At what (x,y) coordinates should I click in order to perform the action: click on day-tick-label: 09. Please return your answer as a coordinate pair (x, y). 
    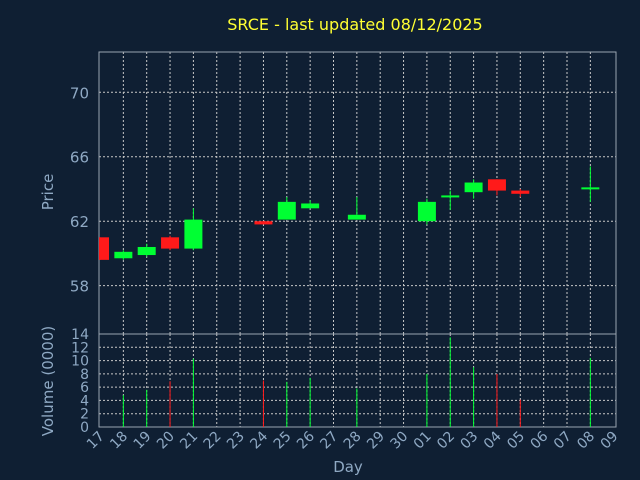
    Looking at the image, I should click on (610, 441).